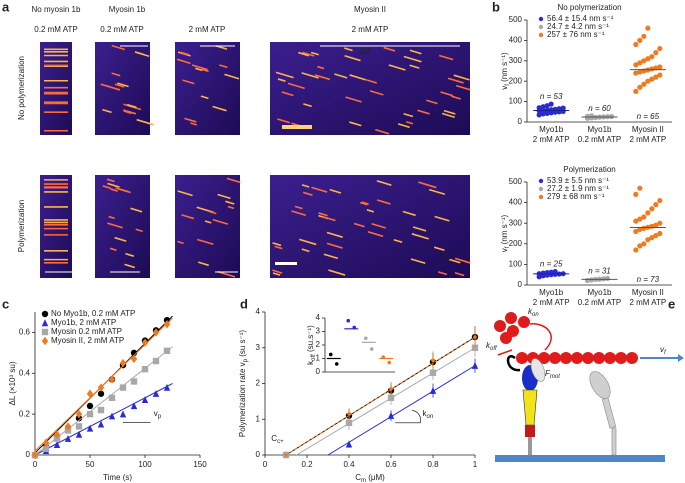 Image resolution: width=685 pixels, height=483 pixels. I want to click on x-tick-label: 1, so click(475, 464).